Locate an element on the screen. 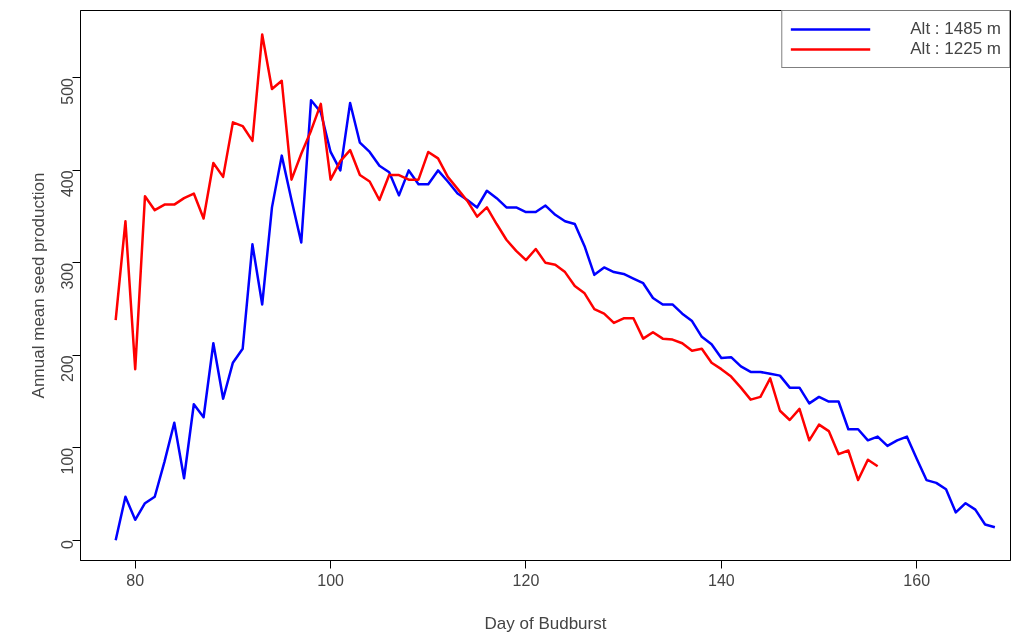 This screenshot has width=1027, height=639. y-axis-title: Annual mean seed production is located at coordinates (38, 285).